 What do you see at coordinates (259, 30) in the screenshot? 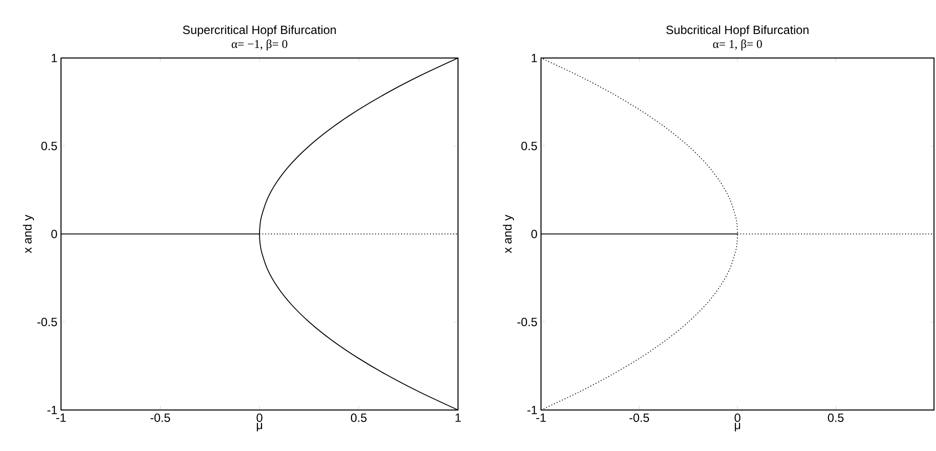
I see `chart-title: Supercritical Hopf Bifurcation` at bounding box center [259, 30].